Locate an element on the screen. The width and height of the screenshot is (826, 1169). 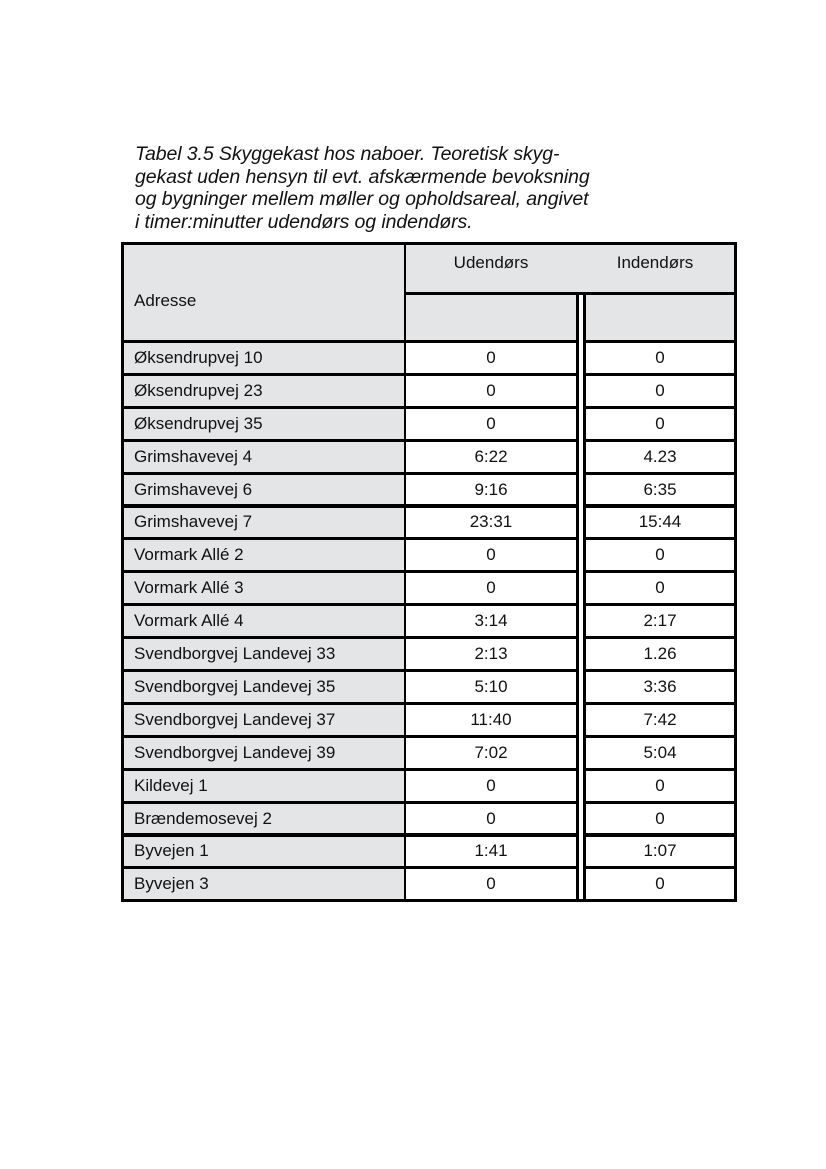
header-indoor-sub is located at coordinates (660, 317).